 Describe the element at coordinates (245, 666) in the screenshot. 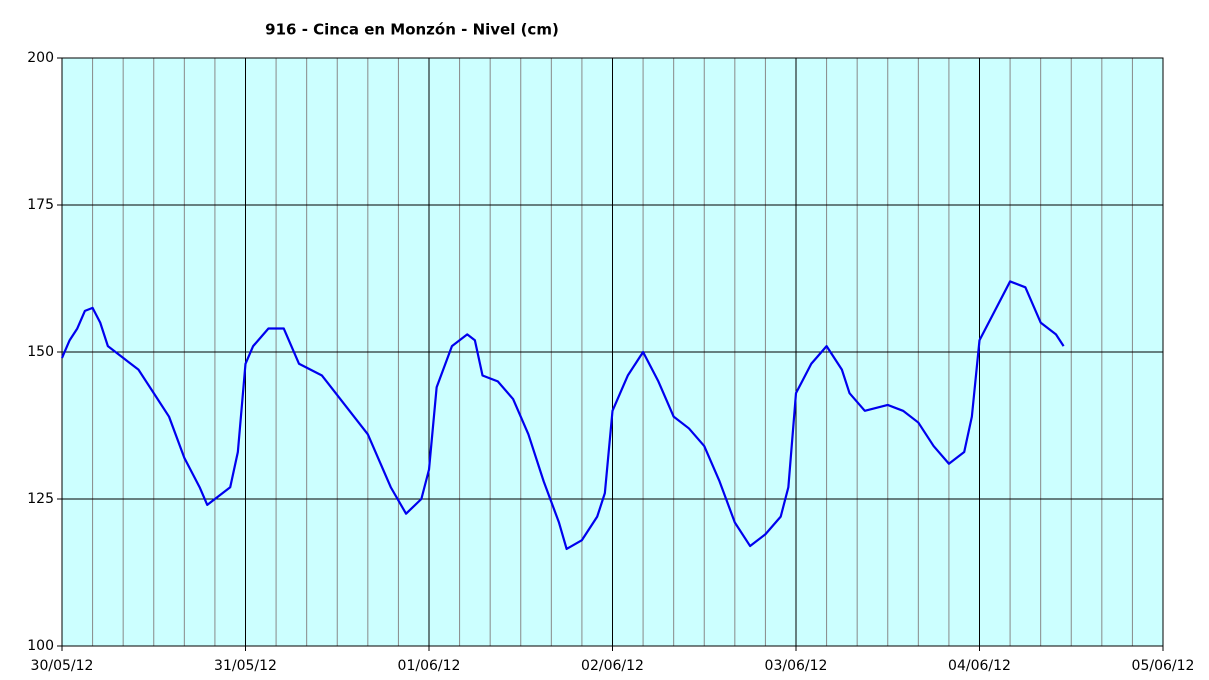

I see `x-tick-label: 31/05/12` at that location.